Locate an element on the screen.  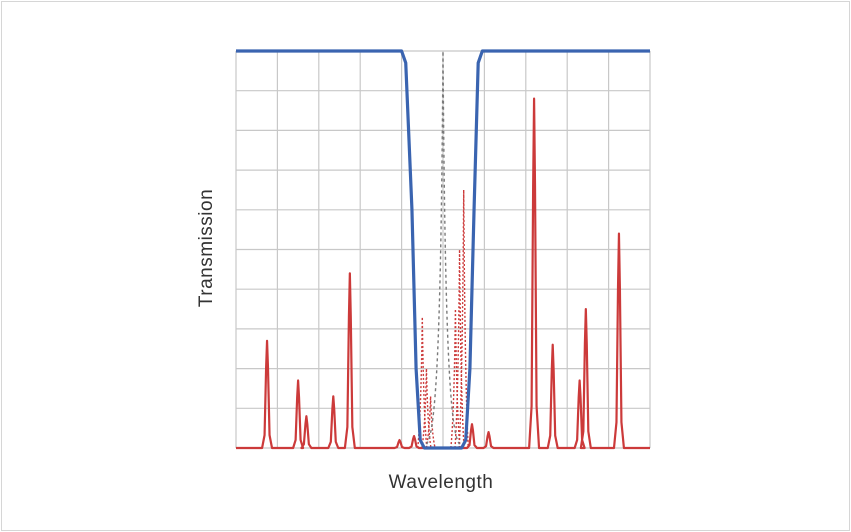
y-axis-label: Transmission is located at coordinates (206, 248).